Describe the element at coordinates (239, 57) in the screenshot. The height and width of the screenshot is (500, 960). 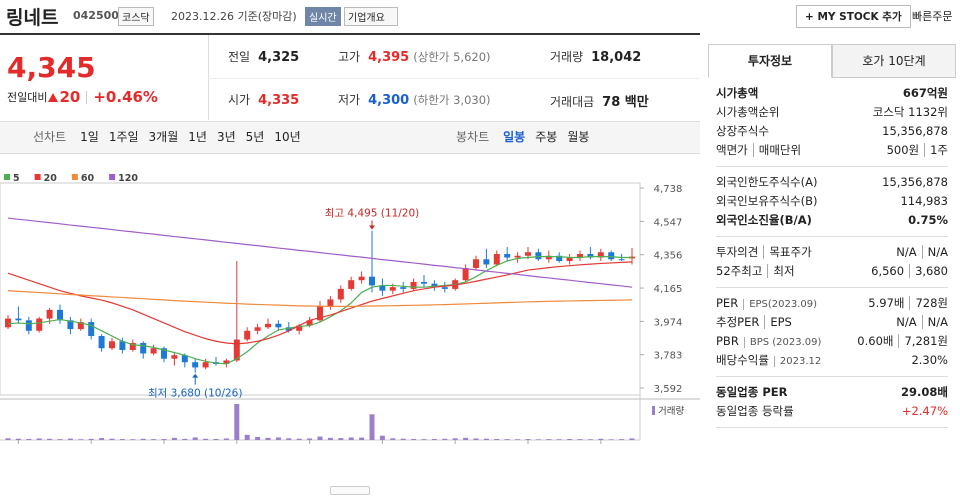
I see `stat-label: 전일` at that location.